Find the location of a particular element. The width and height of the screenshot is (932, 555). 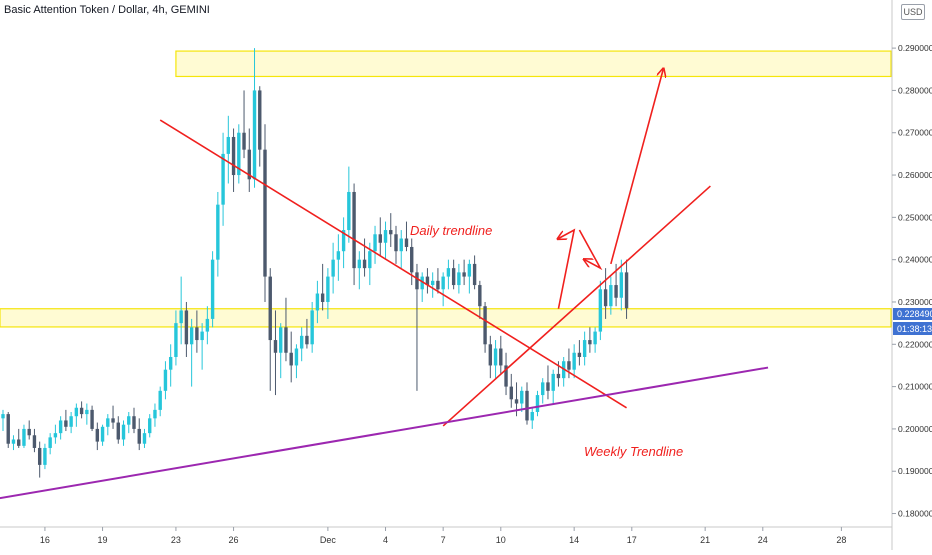

y-tick-label: 0.180000 is located at coordinates (915, 514).